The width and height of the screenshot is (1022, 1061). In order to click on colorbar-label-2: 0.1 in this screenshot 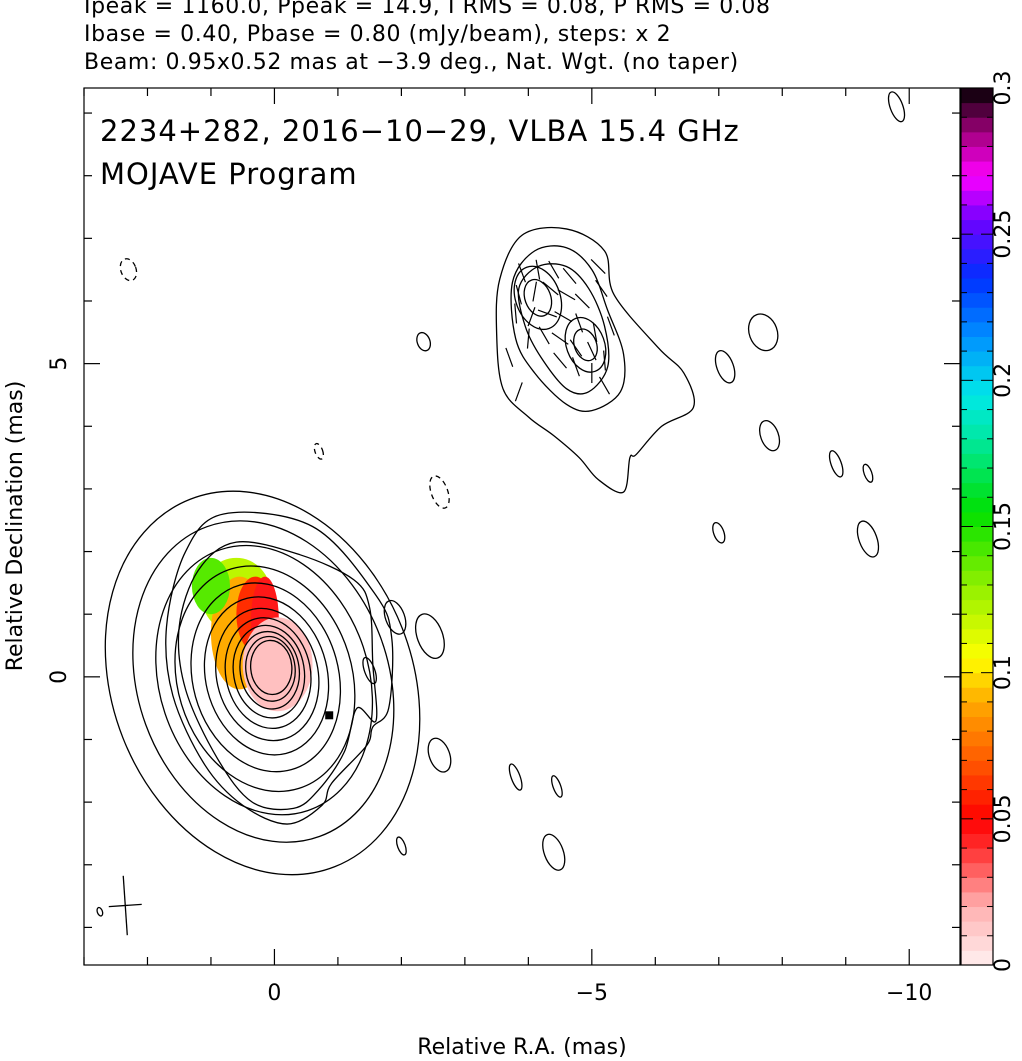, I will do `click(1003, 672)`.